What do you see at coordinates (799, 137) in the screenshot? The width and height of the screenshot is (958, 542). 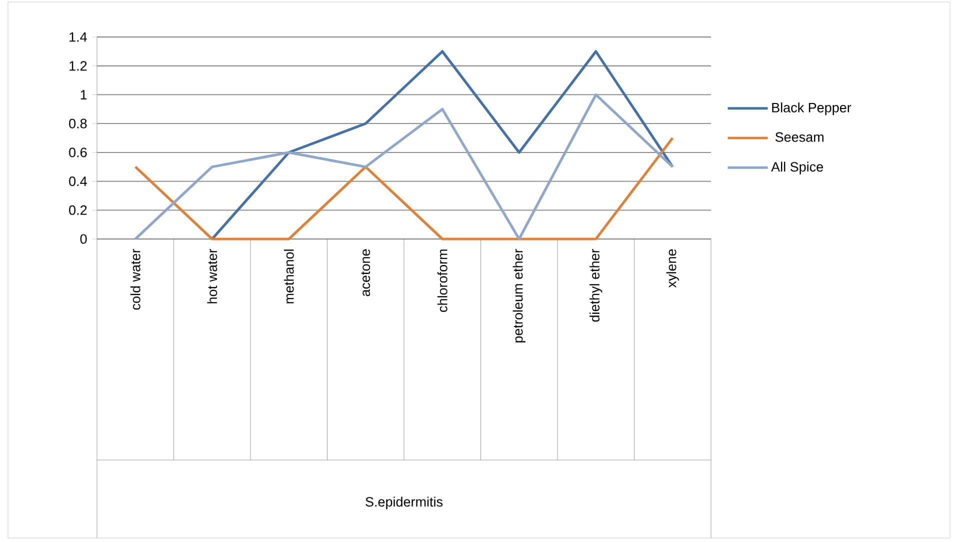 I see `legend-label: Seesam` at bounding box center [799, 137].